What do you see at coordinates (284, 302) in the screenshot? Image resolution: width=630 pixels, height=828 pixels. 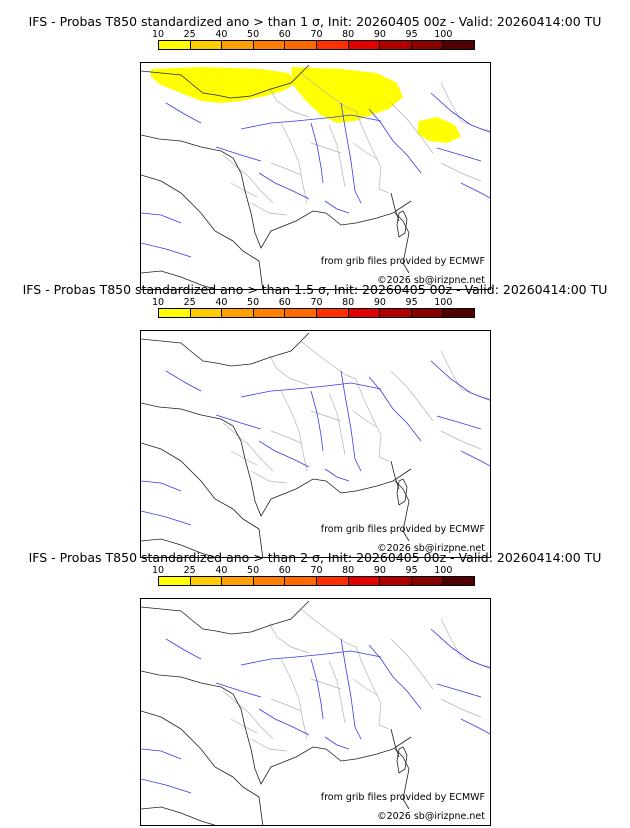 I see `colorbar-tick-label: 60` at bounding box center [284, 302].